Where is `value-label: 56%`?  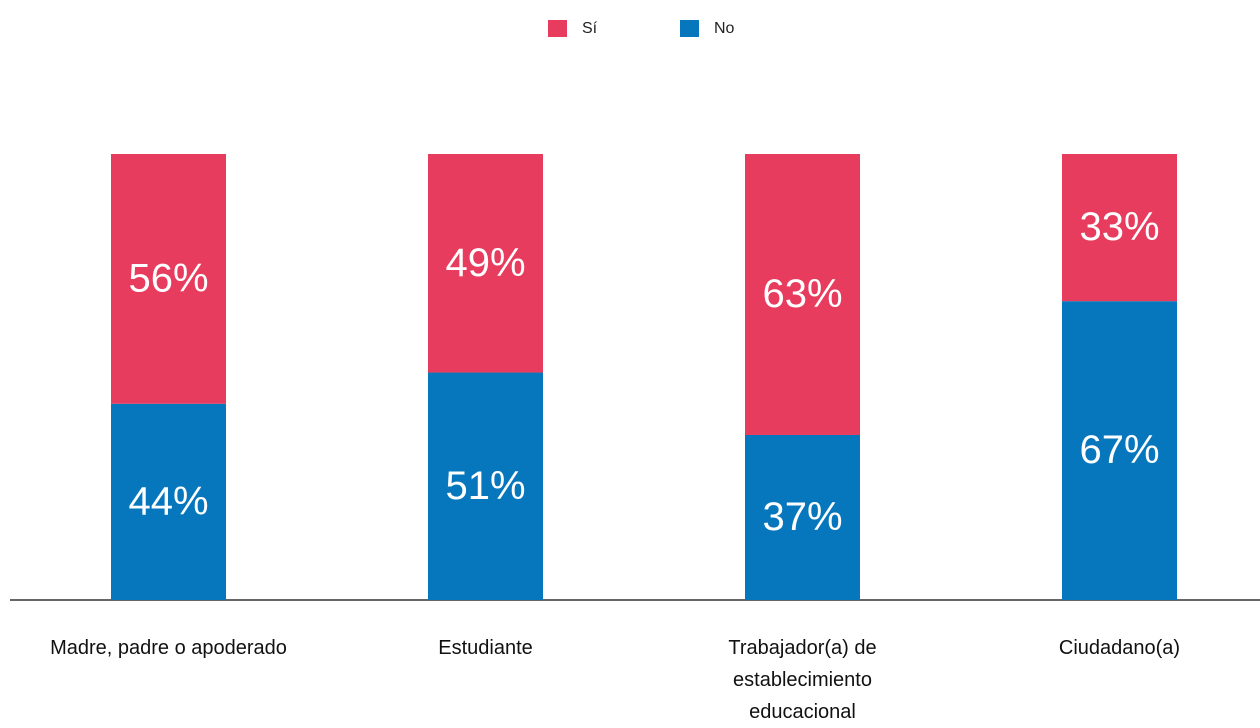
value-label: 56% is located at coordinates (168, 278).